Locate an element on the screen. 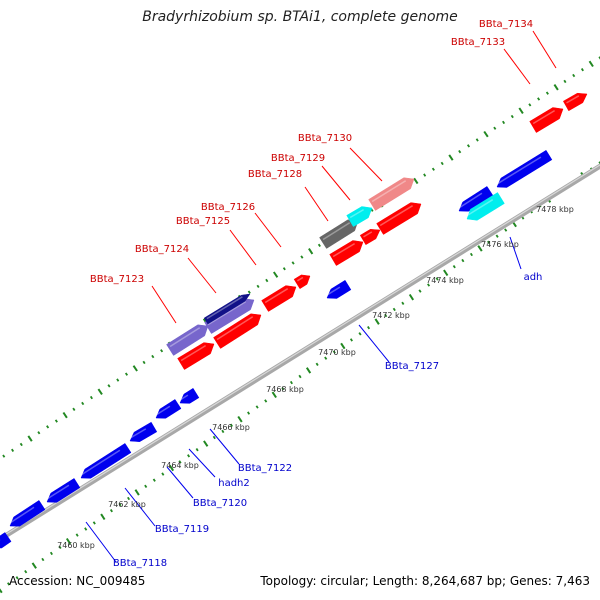  scale-label-8: 7476 kbp is located at coordinates (500, 244).